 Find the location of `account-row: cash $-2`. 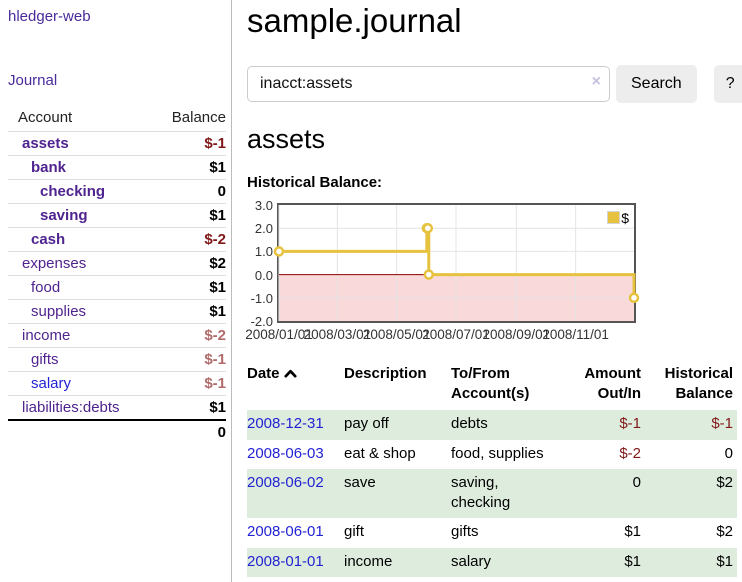

account-row: cash $-2 is located at coordinates (117, 239).